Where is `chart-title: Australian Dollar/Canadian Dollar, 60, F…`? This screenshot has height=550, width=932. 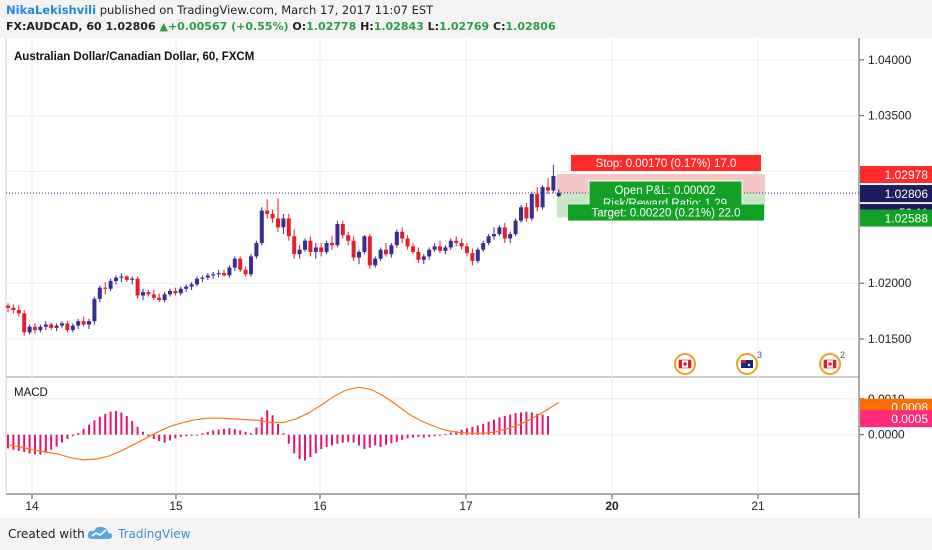
chart-title: Australian Dollar/Canadian Dollar, 60, F… is located at coordinates (134, 57).